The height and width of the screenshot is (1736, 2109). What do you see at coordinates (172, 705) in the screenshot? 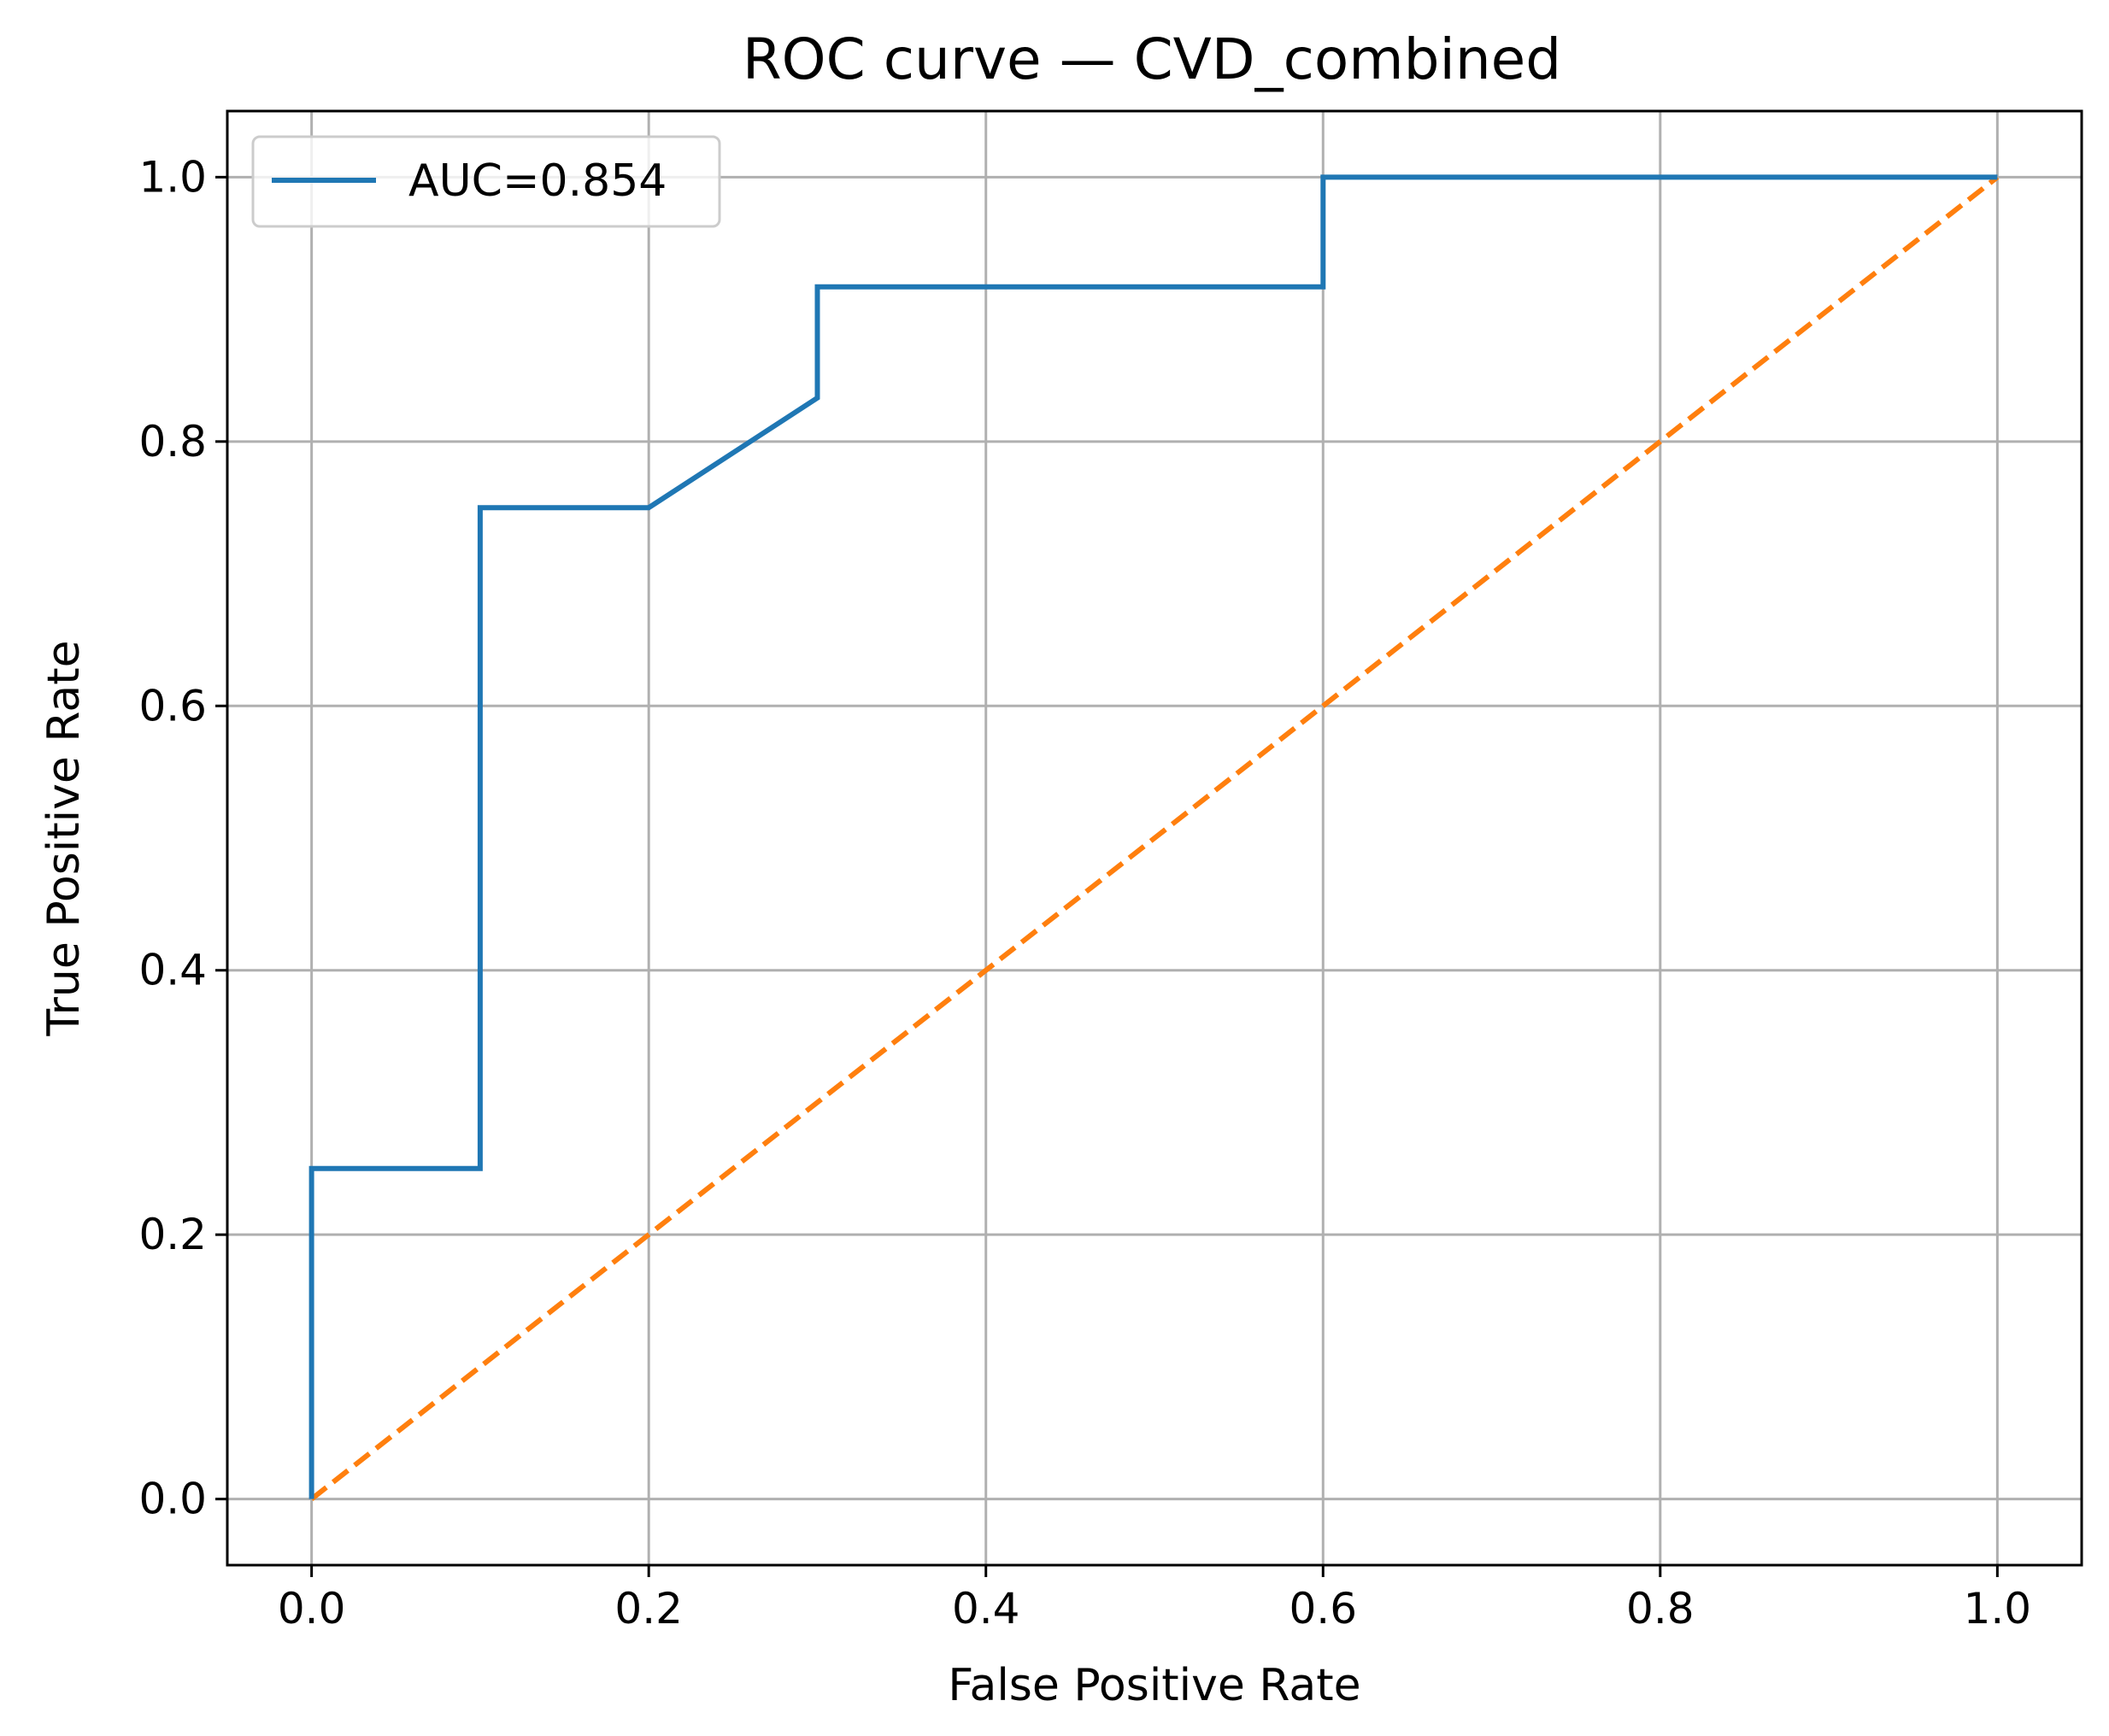
I see `y-tick-label: 0.6` at bounding box center [172, 705].